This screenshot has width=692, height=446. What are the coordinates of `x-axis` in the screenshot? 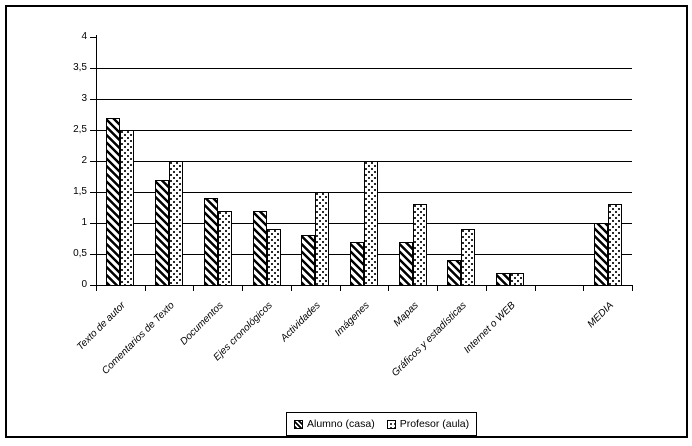 It's located at (364, 285).